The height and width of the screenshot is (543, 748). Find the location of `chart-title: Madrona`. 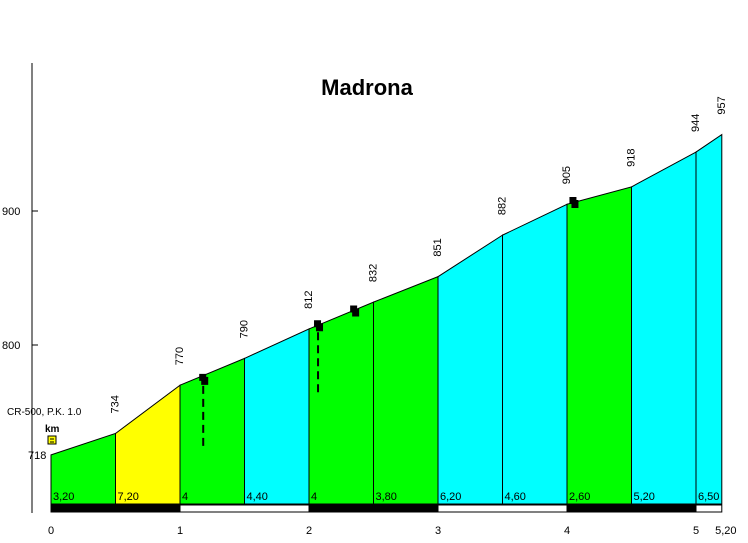

chart-title: Madrona is located at coordinates (367, 87).